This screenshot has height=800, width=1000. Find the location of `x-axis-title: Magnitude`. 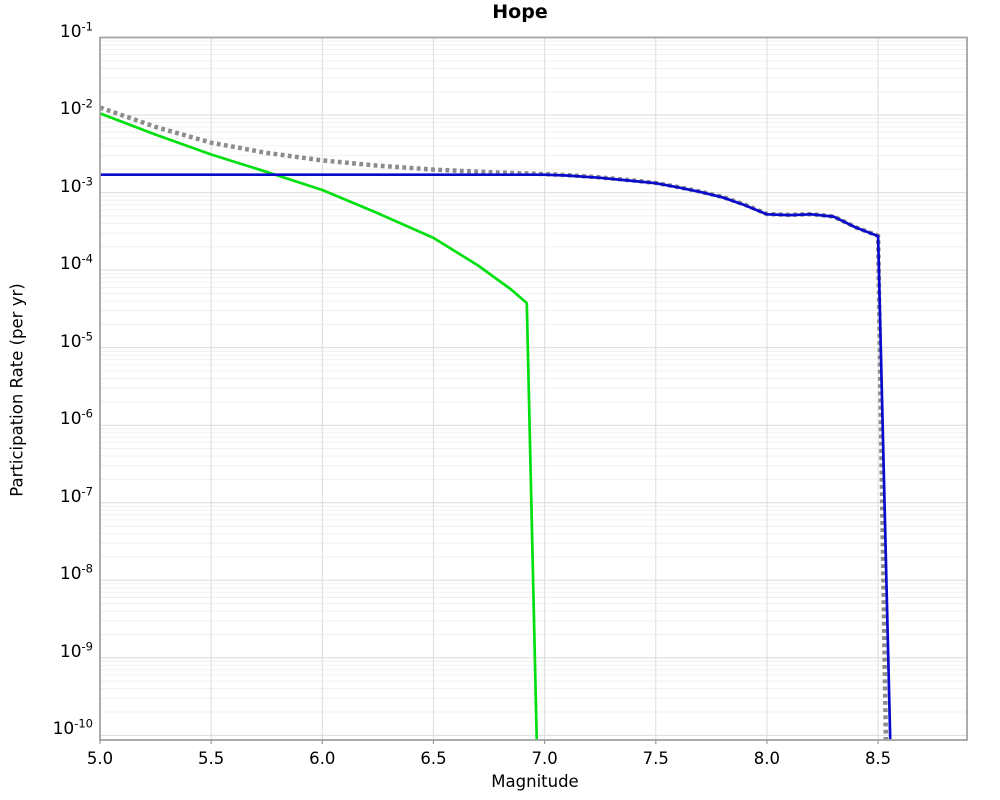

x-axis-title: Magnitude is located at coordinates (535, 781).